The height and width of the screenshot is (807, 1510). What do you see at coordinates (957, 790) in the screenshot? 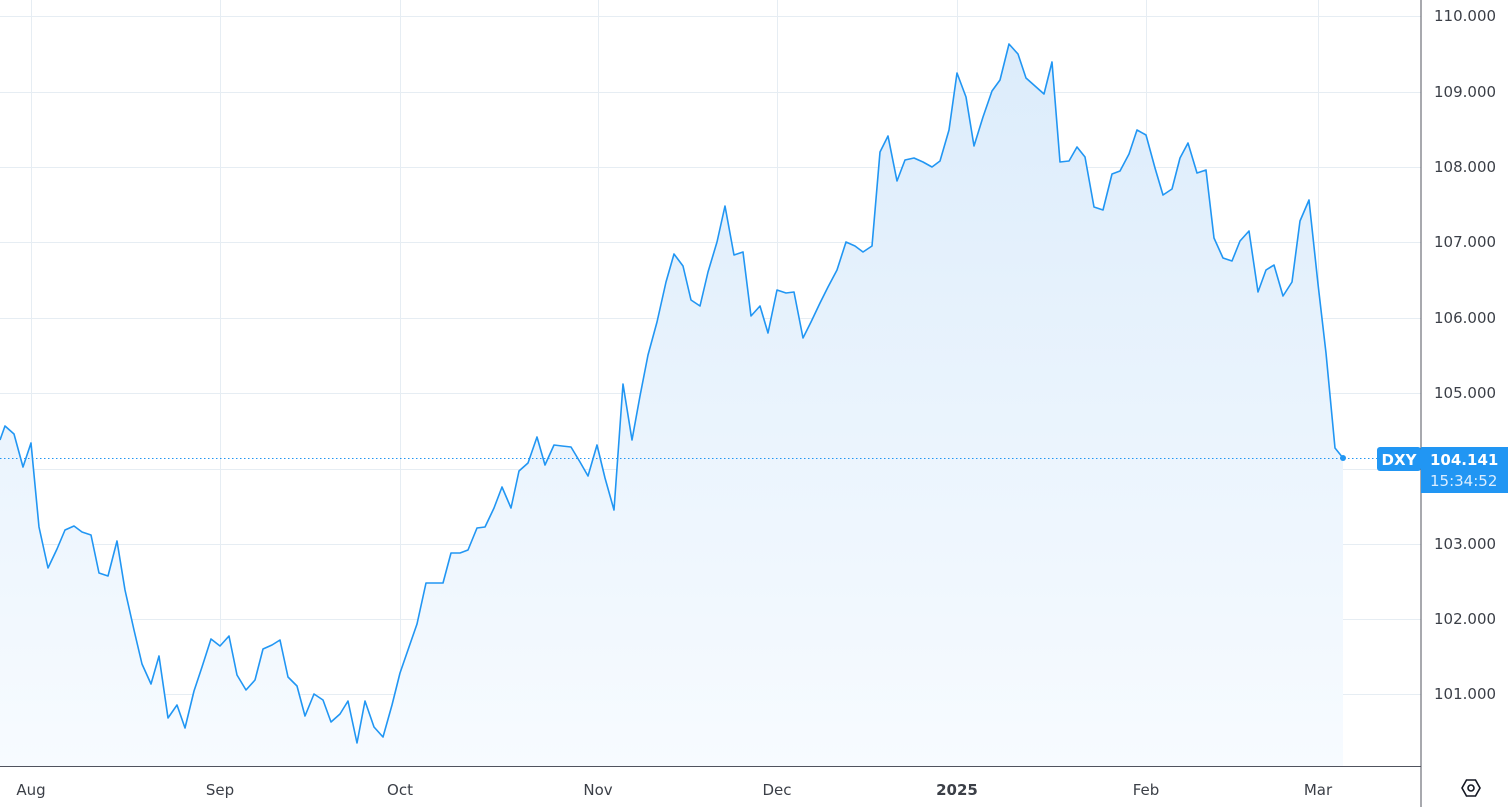
I see `time-axis-label: 2025` at bounding box center [957, 790].